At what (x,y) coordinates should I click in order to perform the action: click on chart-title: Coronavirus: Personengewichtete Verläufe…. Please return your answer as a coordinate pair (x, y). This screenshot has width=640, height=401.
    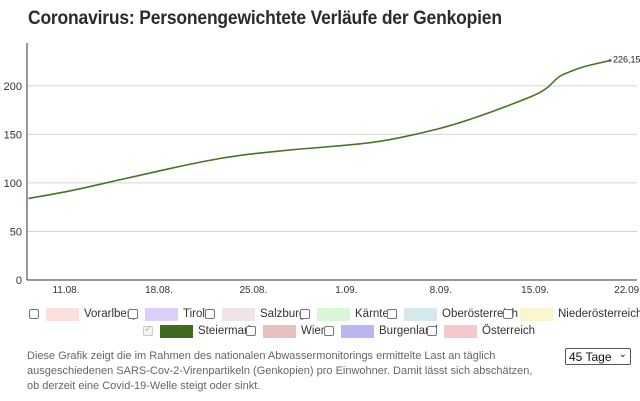
    Looking at the image, I should click on (265, 18).